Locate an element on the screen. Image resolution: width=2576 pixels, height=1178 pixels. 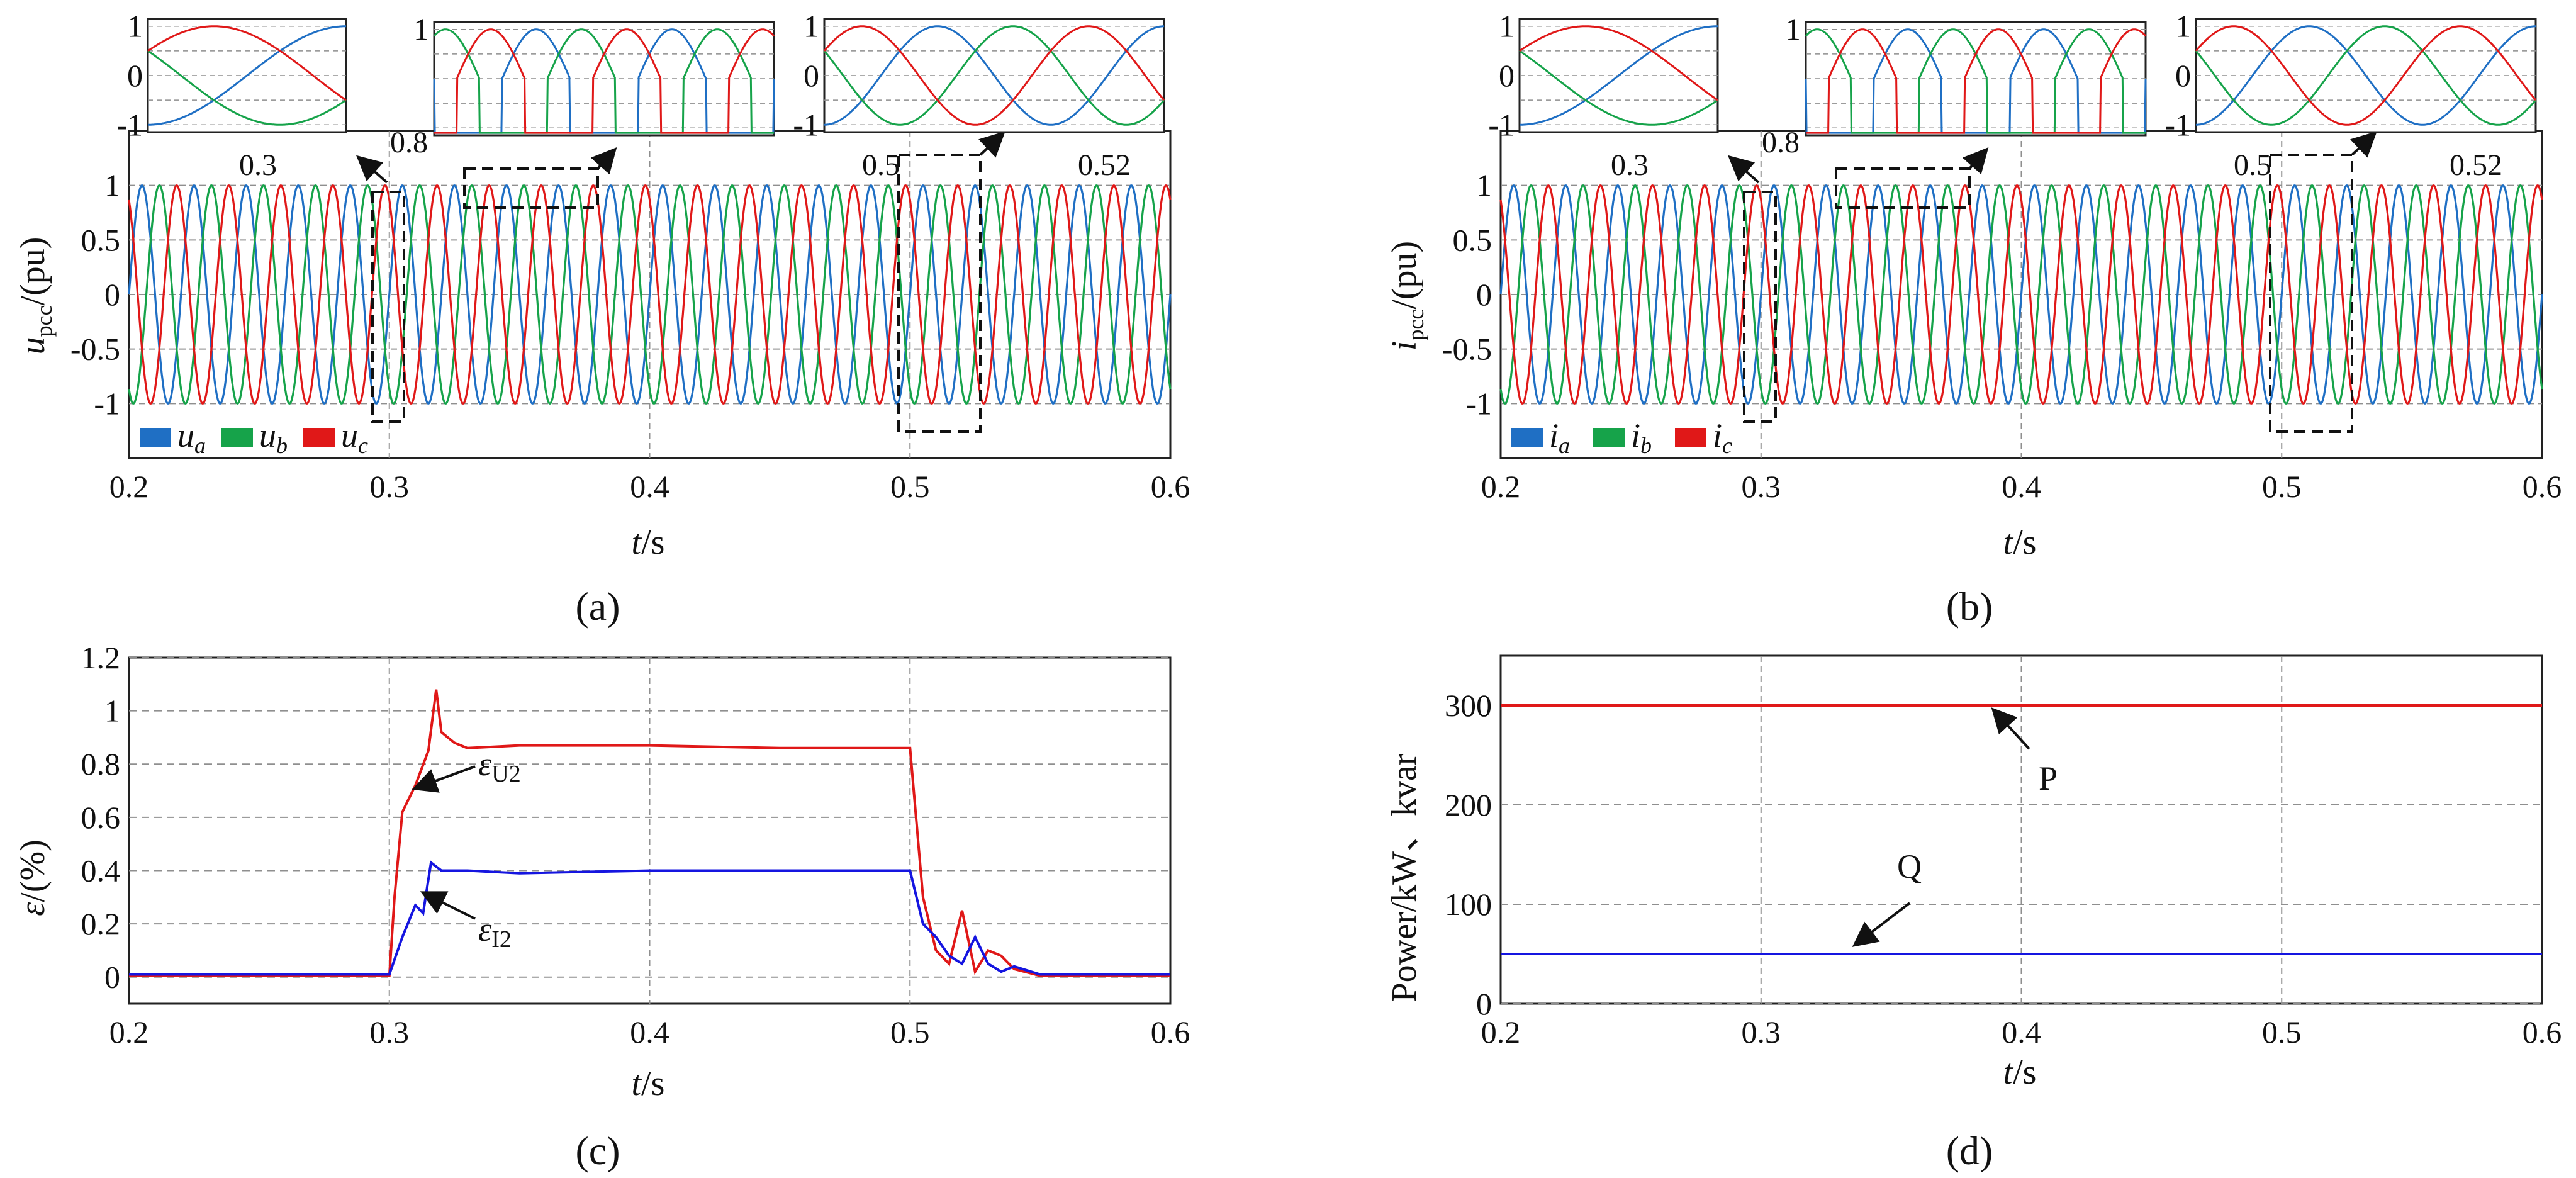
panel-b-zoom-mark-1: 0.3 is located at coordinates (1630, 165).